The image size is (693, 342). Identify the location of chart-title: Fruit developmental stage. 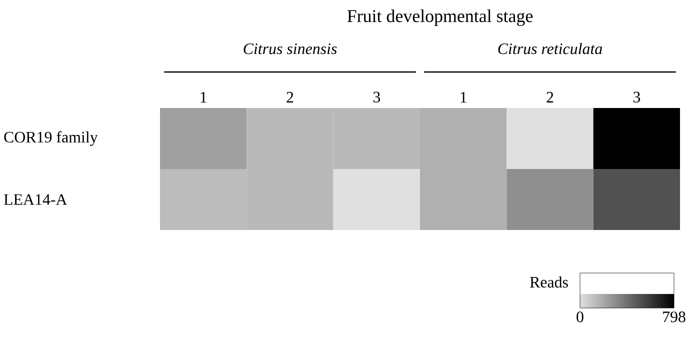
(440, 18).